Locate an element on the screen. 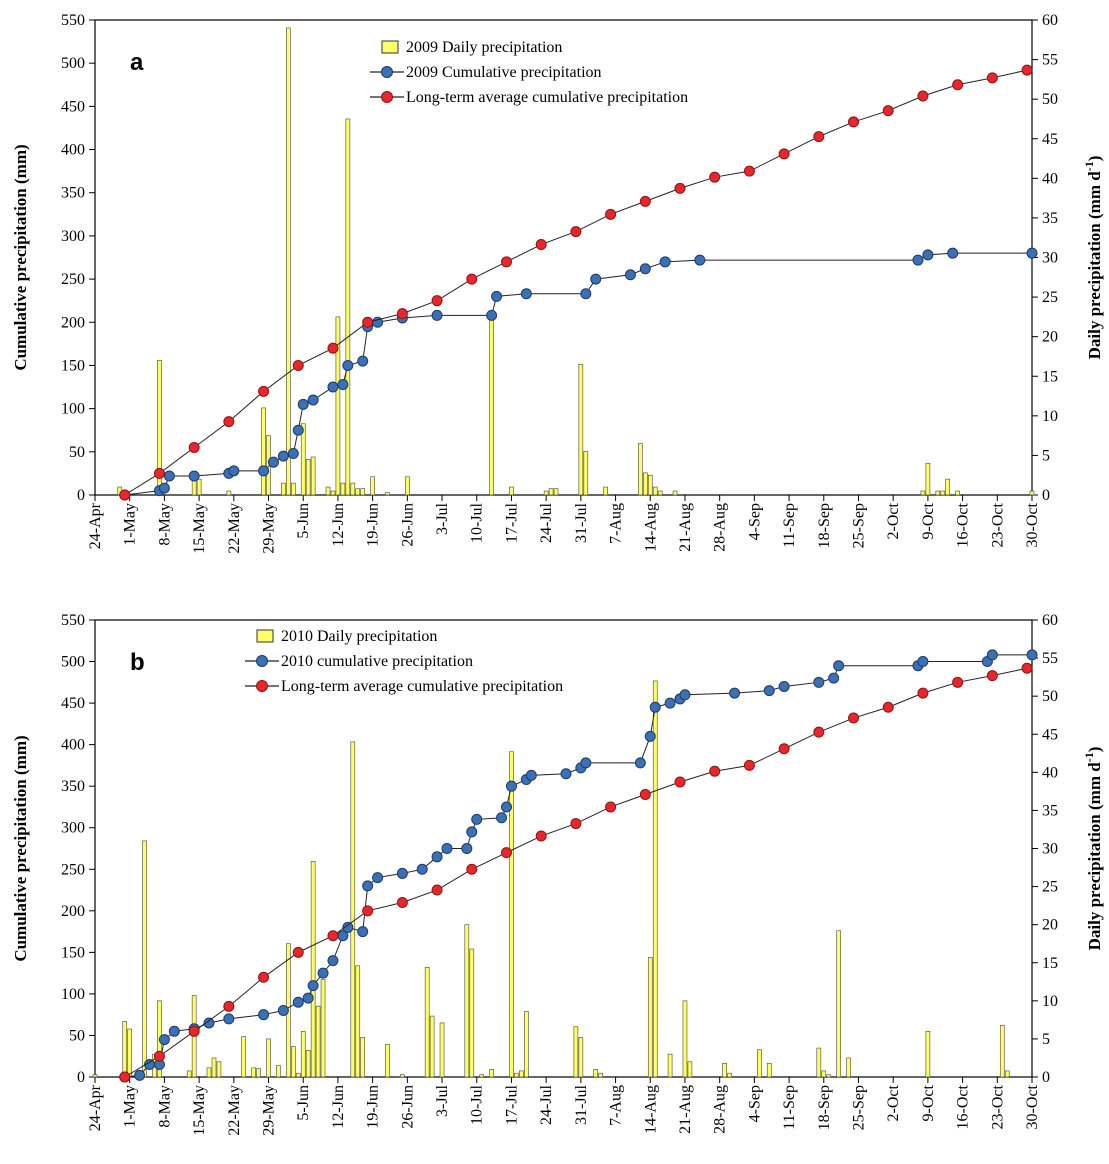 Image resolution: width=1109 pixels, height=1164 pixels. y2-tick-label: 35 is located at coordinates (1050, 218).